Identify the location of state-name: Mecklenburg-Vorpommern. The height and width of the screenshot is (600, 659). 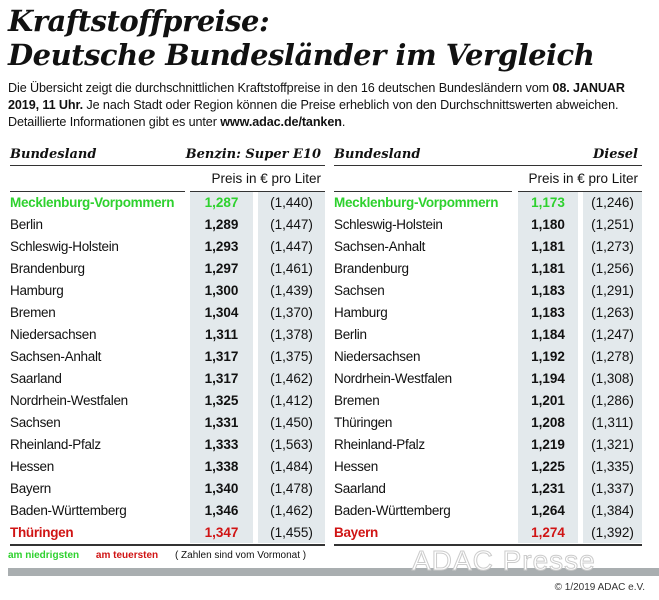
(416, 202).